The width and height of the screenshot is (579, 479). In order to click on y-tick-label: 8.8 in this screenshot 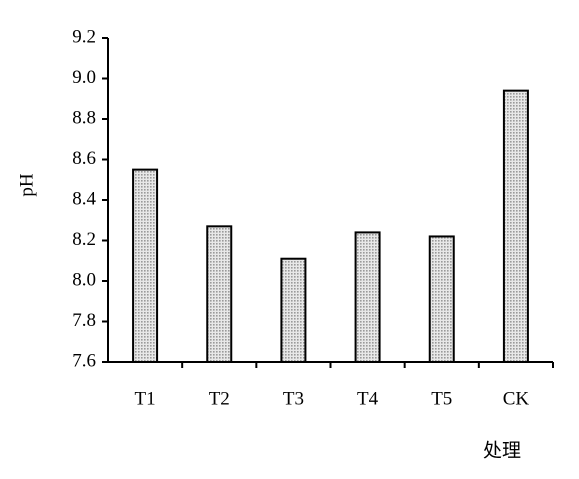, I will do `click(84, 117)`.